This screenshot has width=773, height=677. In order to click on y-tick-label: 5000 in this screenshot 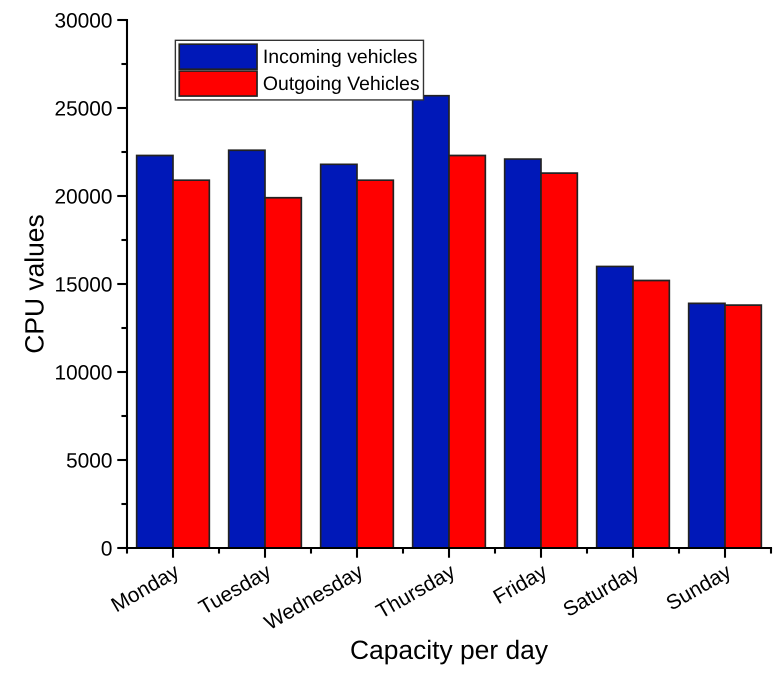, I will do `click(89, 460)`.